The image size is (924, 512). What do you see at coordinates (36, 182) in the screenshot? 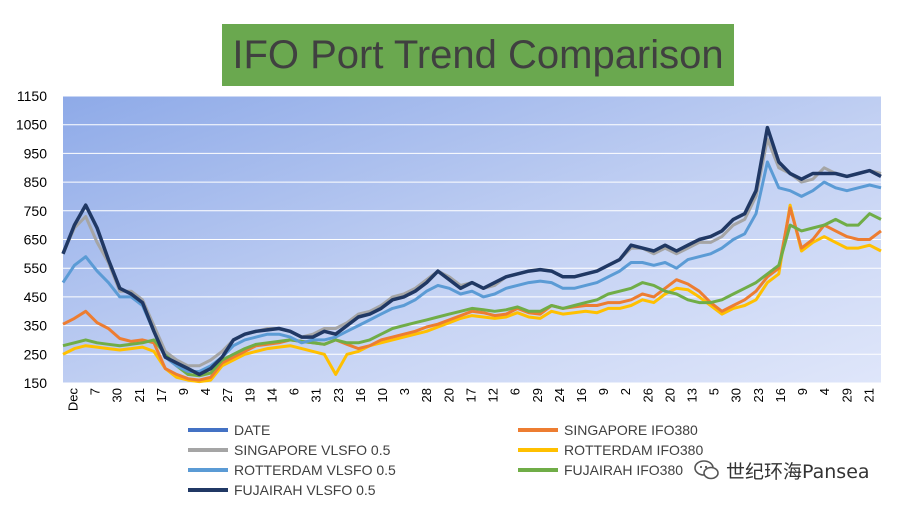
I see `y-tick-label: 850` at bounding box center [36, 182].